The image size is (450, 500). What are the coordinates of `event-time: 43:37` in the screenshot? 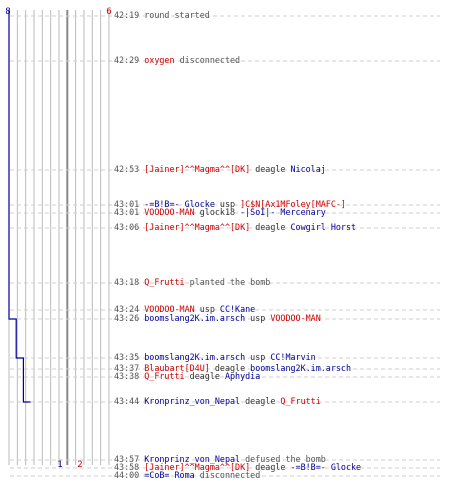 It's located at (129, 368).